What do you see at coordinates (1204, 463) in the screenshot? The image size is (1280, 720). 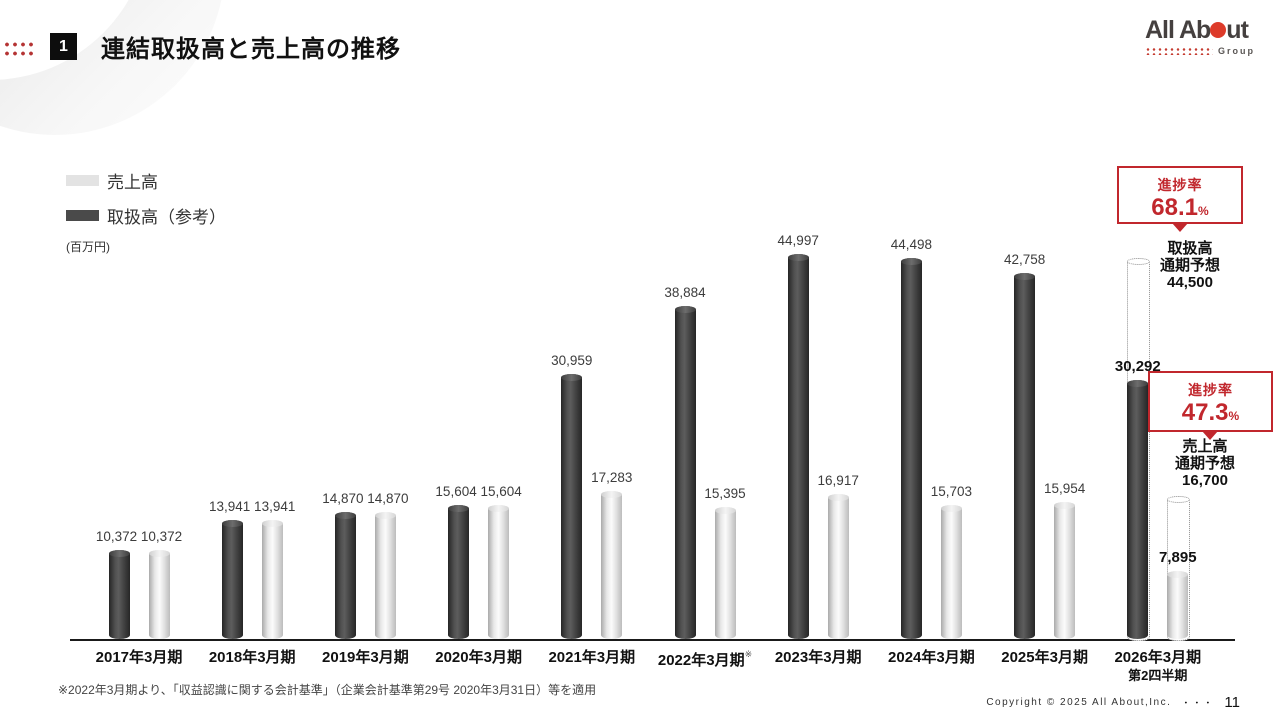 I see `sales-forecast-label: 売上高 通期予想 16,700` at bounding box center [1204, 463].